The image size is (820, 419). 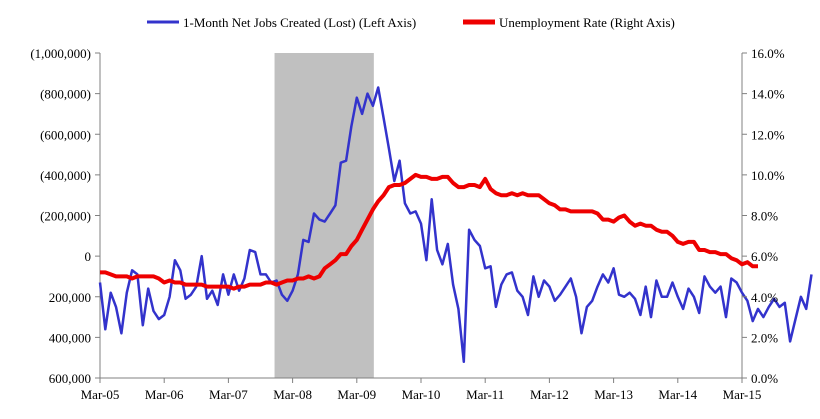 I want to click on right-tick-label: 6.0%, so click(x=764, y=256).